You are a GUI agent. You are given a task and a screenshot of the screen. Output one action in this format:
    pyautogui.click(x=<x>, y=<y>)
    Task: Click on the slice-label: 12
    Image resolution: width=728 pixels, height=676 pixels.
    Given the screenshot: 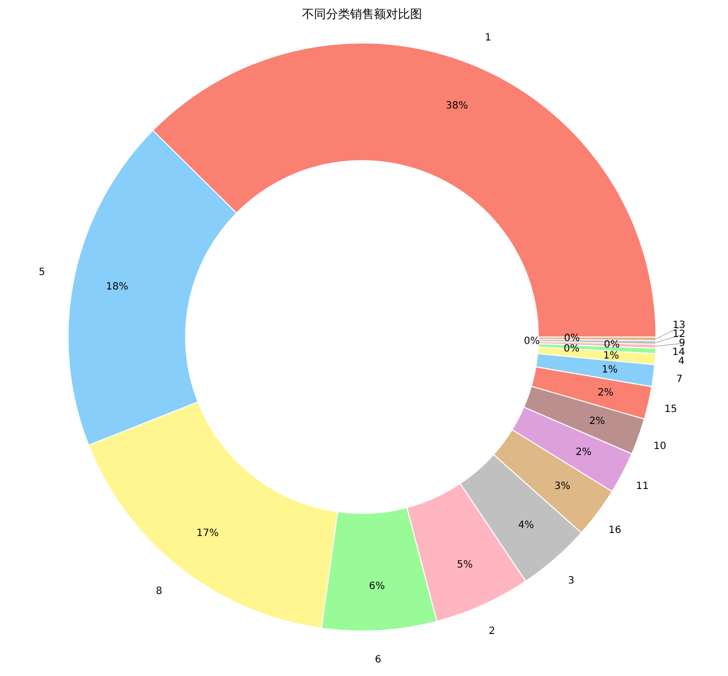 What is the action you would take?
    pyautogui.click(x=679, y=334)
    